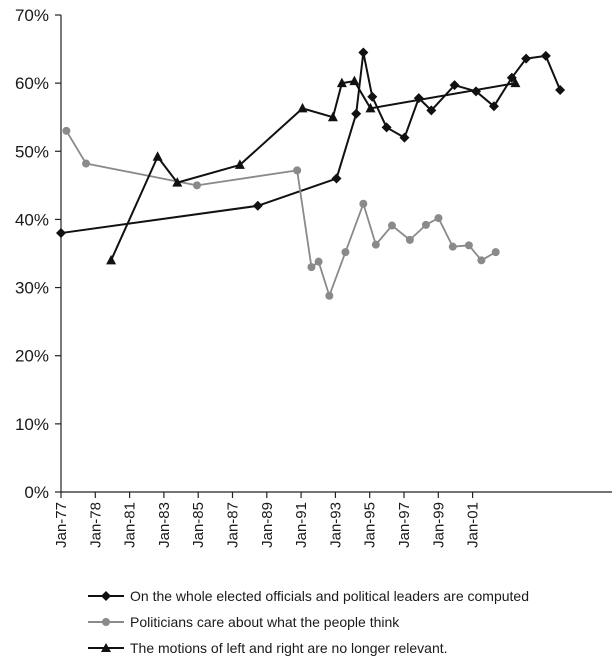  I want to click on x-tick-label: Jan-83, so click(164, 525).